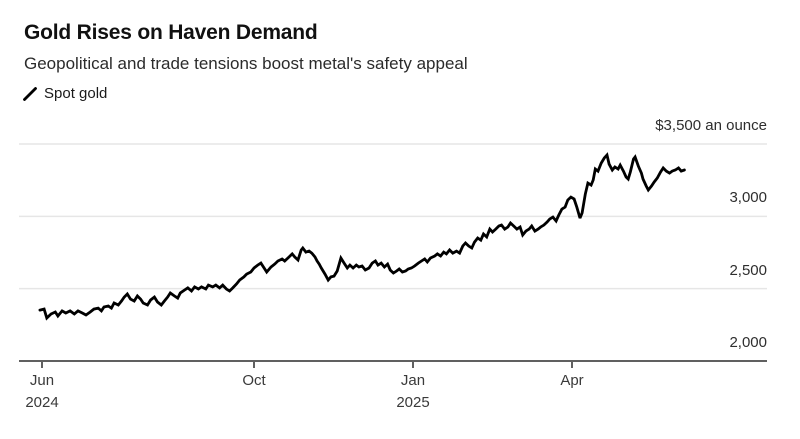 This screenshot has height=439, width=800. Describe the element at coordinates (42, 402) in the screenshot. I see `x-axis-year-label-2024: 2024` at that location.